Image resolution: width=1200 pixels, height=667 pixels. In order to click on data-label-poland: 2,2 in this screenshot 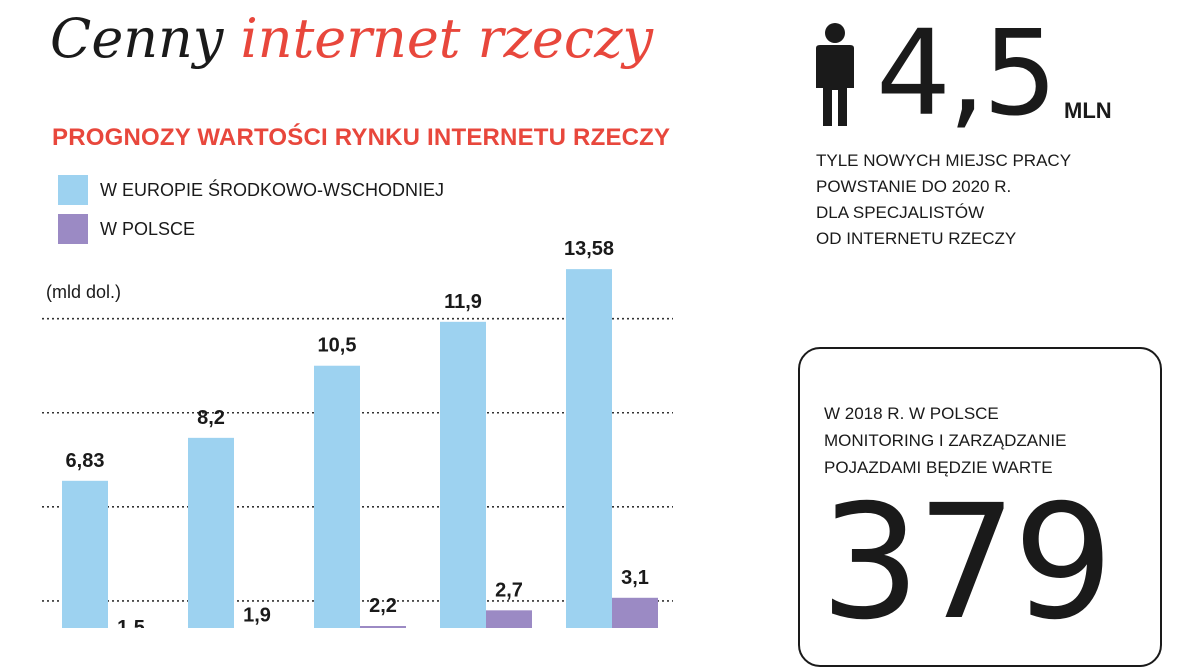, I will do `click(383, 606)`.